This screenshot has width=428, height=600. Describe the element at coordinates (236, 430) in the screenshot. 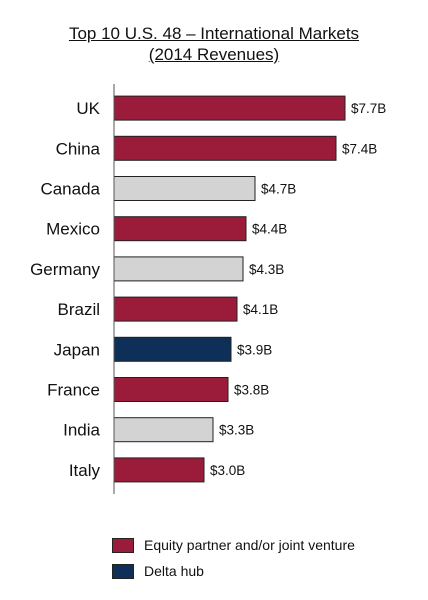

I see `value-label-india: $3.3B` at that location.